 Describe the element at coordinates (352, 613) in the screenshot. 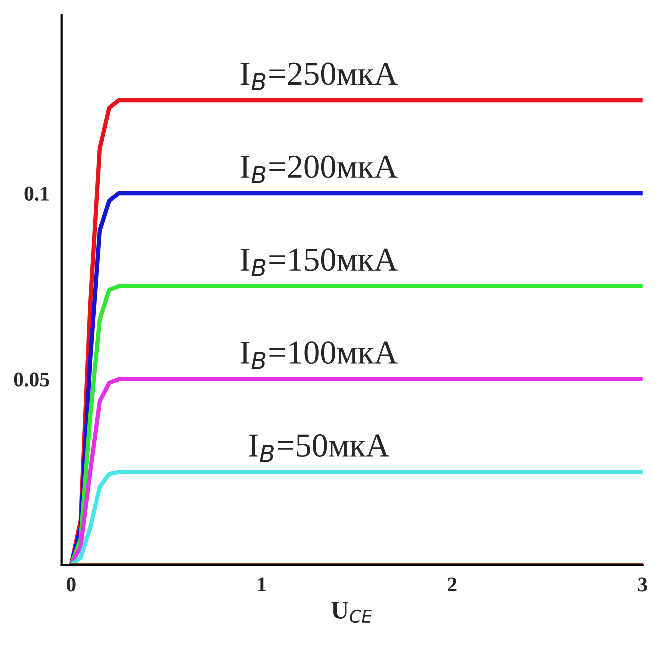

I see `x-axis-title: U$_{CE}$` at that location.